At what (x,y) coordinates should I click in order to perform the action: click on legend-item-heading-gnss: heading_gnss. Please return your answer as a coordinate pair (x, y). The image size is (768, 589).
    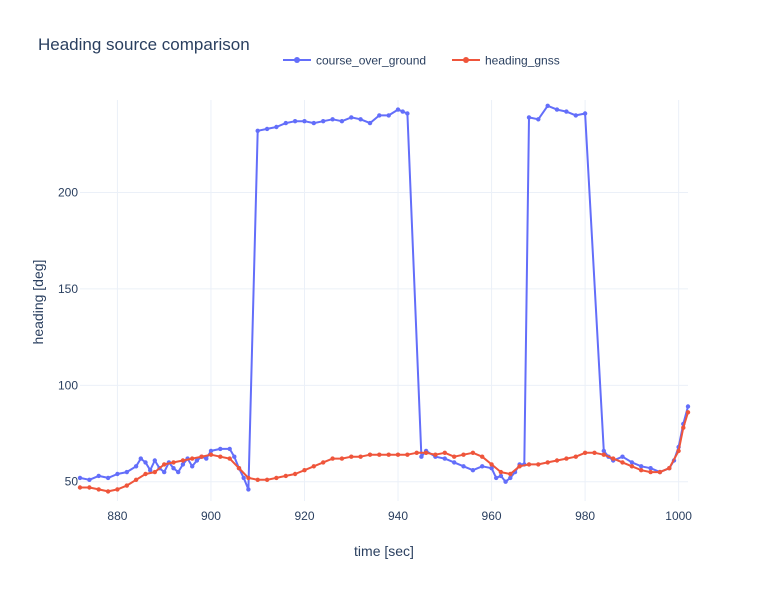
    Looking at the image, I should click on (506, 61).